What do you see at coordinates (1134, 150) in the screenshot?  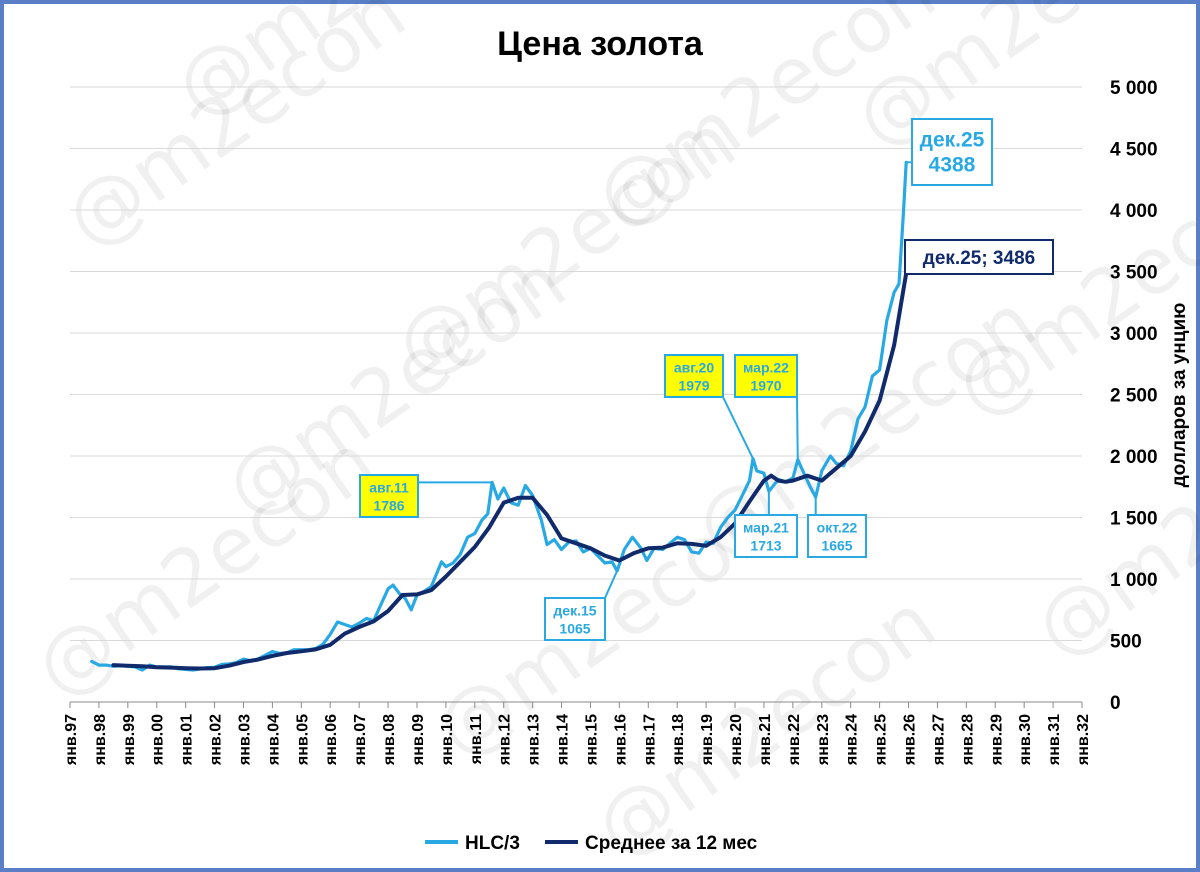 I see `y-tick-label: 4 500` at bounding box center [1134, 150].